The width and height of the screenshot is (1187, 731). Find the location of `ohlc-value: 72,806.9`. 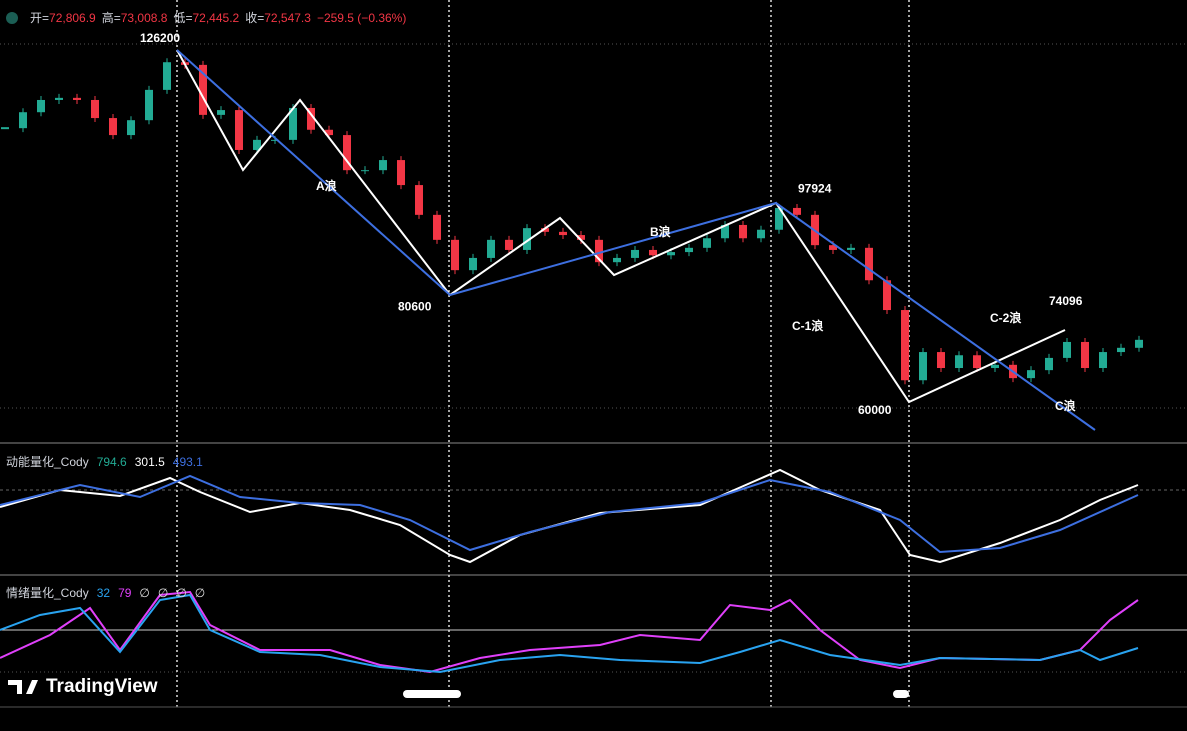

ohlc-value: 72,806.9 is located at coordinates (72, 18).